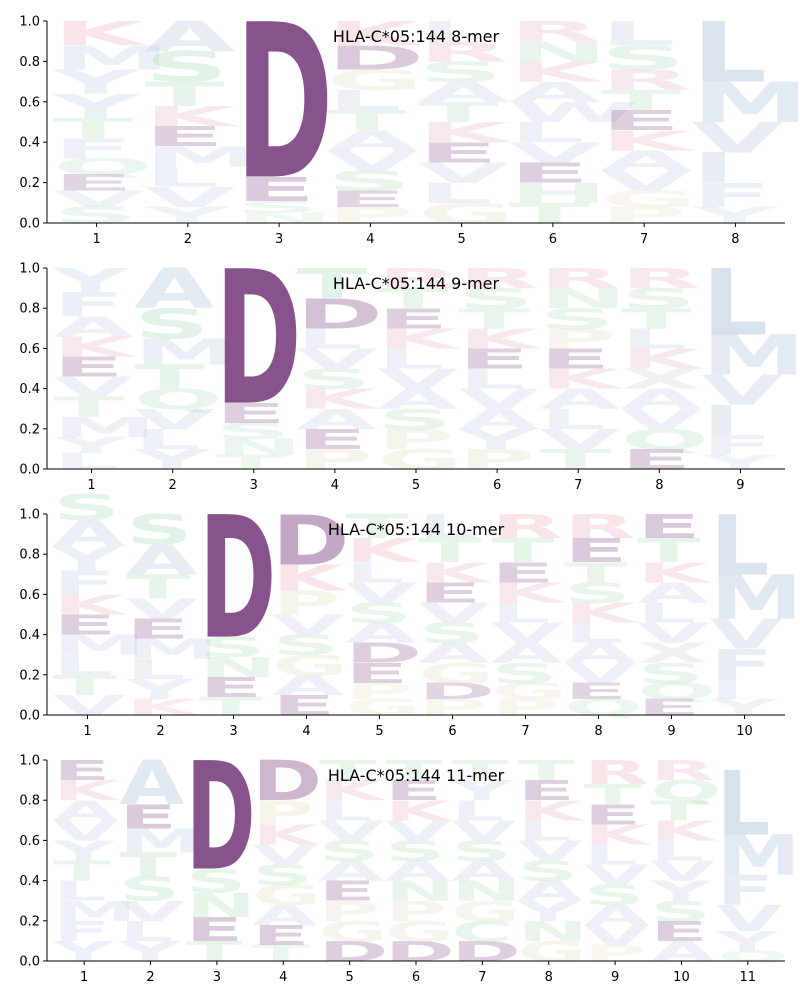 Image resolution: width=800 pixels, height=1000 pixels. I want to click on x-tick-label: 5, so click(461, 239).